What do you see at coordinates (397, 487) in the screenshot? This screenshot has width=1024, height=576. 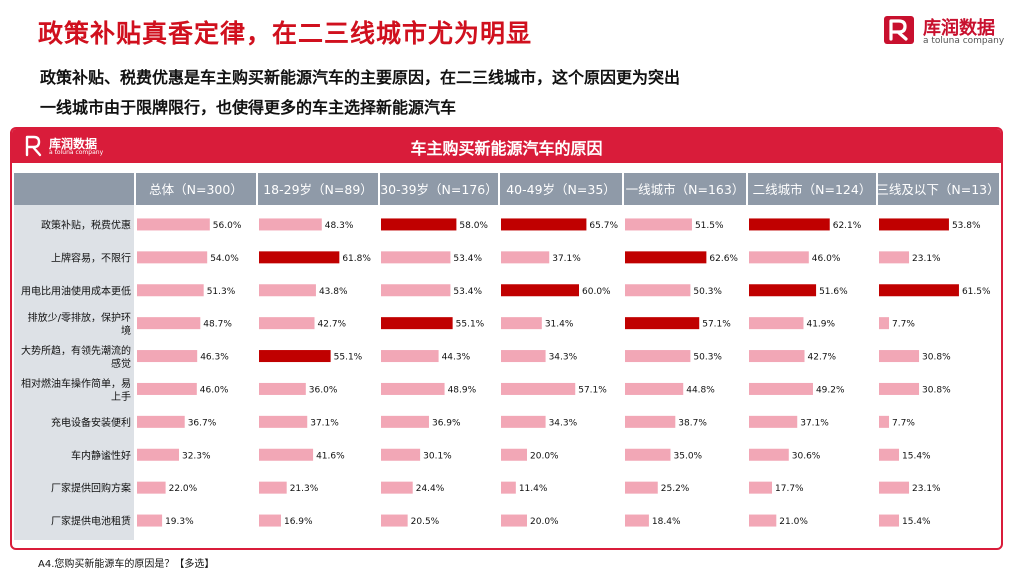 I see `bar-s2-r8` at bounding box center [397, 487].